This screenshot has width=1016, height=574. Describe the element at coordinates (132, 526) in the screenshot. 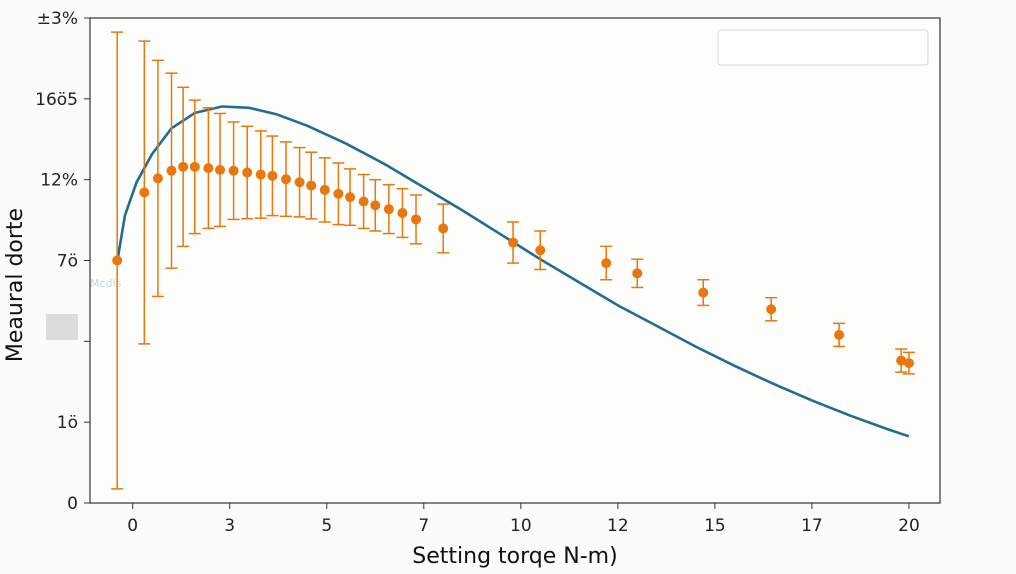

I see `x-tick-label: 0` at that location.